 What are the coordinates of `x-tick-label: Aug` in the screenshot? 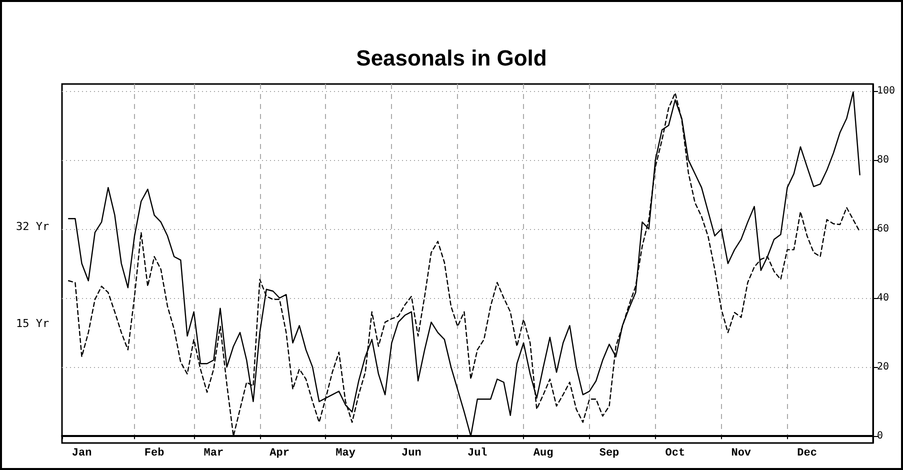 It's located at (543, 454).